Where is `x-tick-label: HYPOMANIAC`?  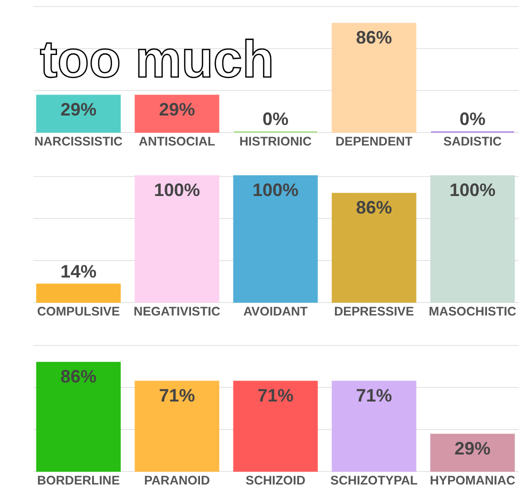 x-tick-label: HYPOMANIAC is located at coordinates (473, 481).